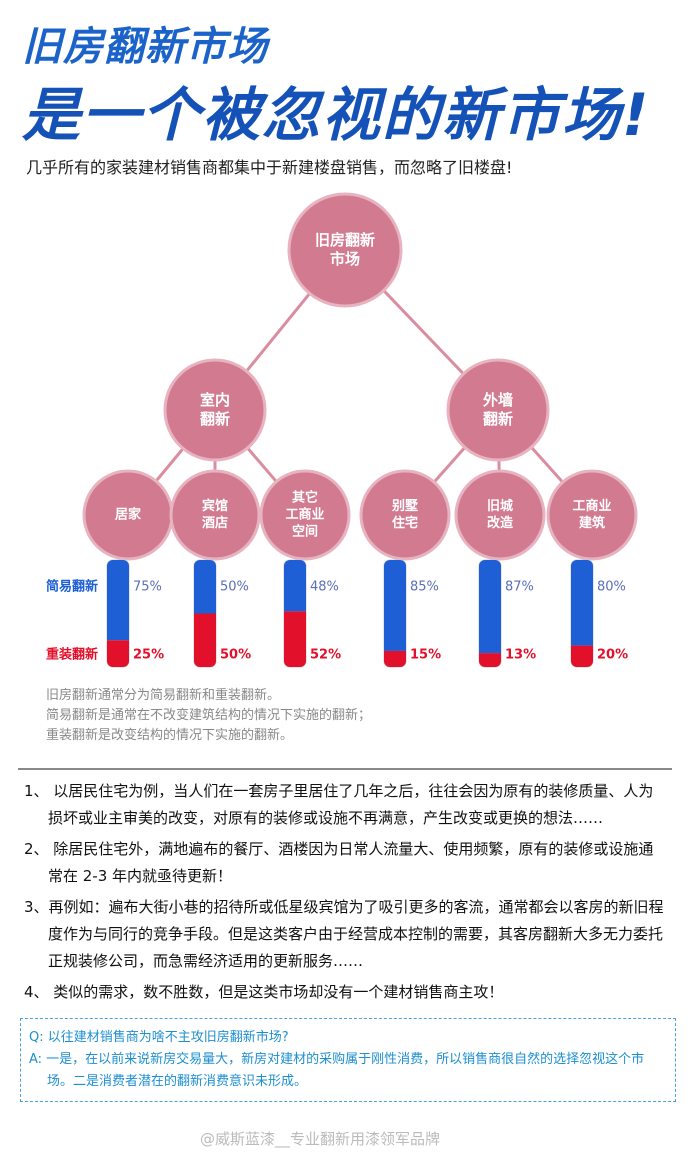 The image size is (690, 1159). What do you see at coordinates (592, 523) in the screenshot?
I see `node-label: 建筑` at bounding box center [592, 523].